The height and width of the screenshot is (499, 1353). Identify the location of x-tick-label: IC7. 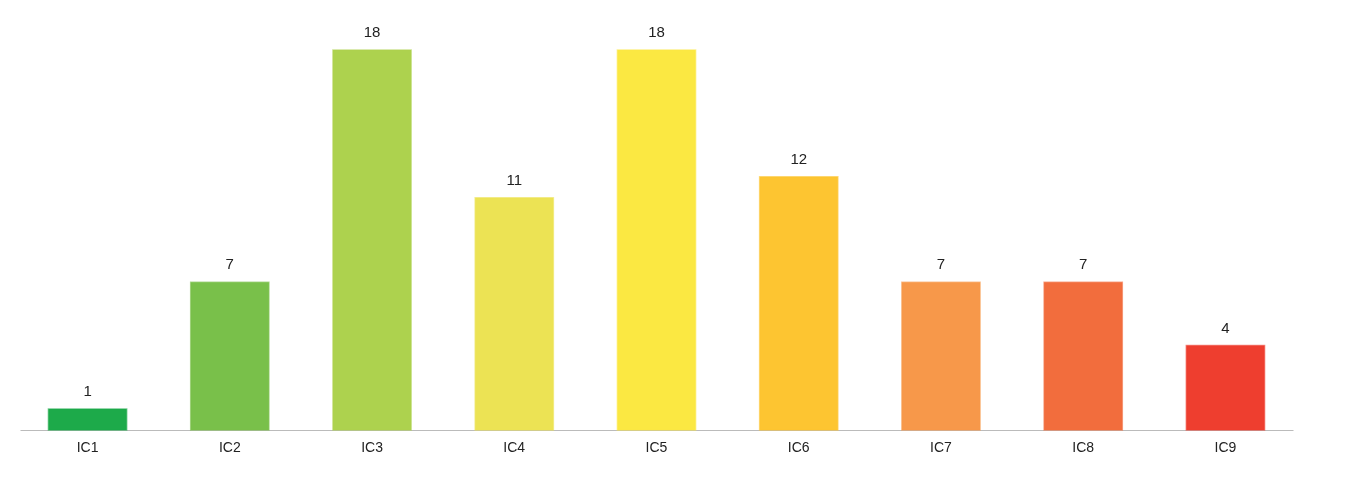
(941, 446).